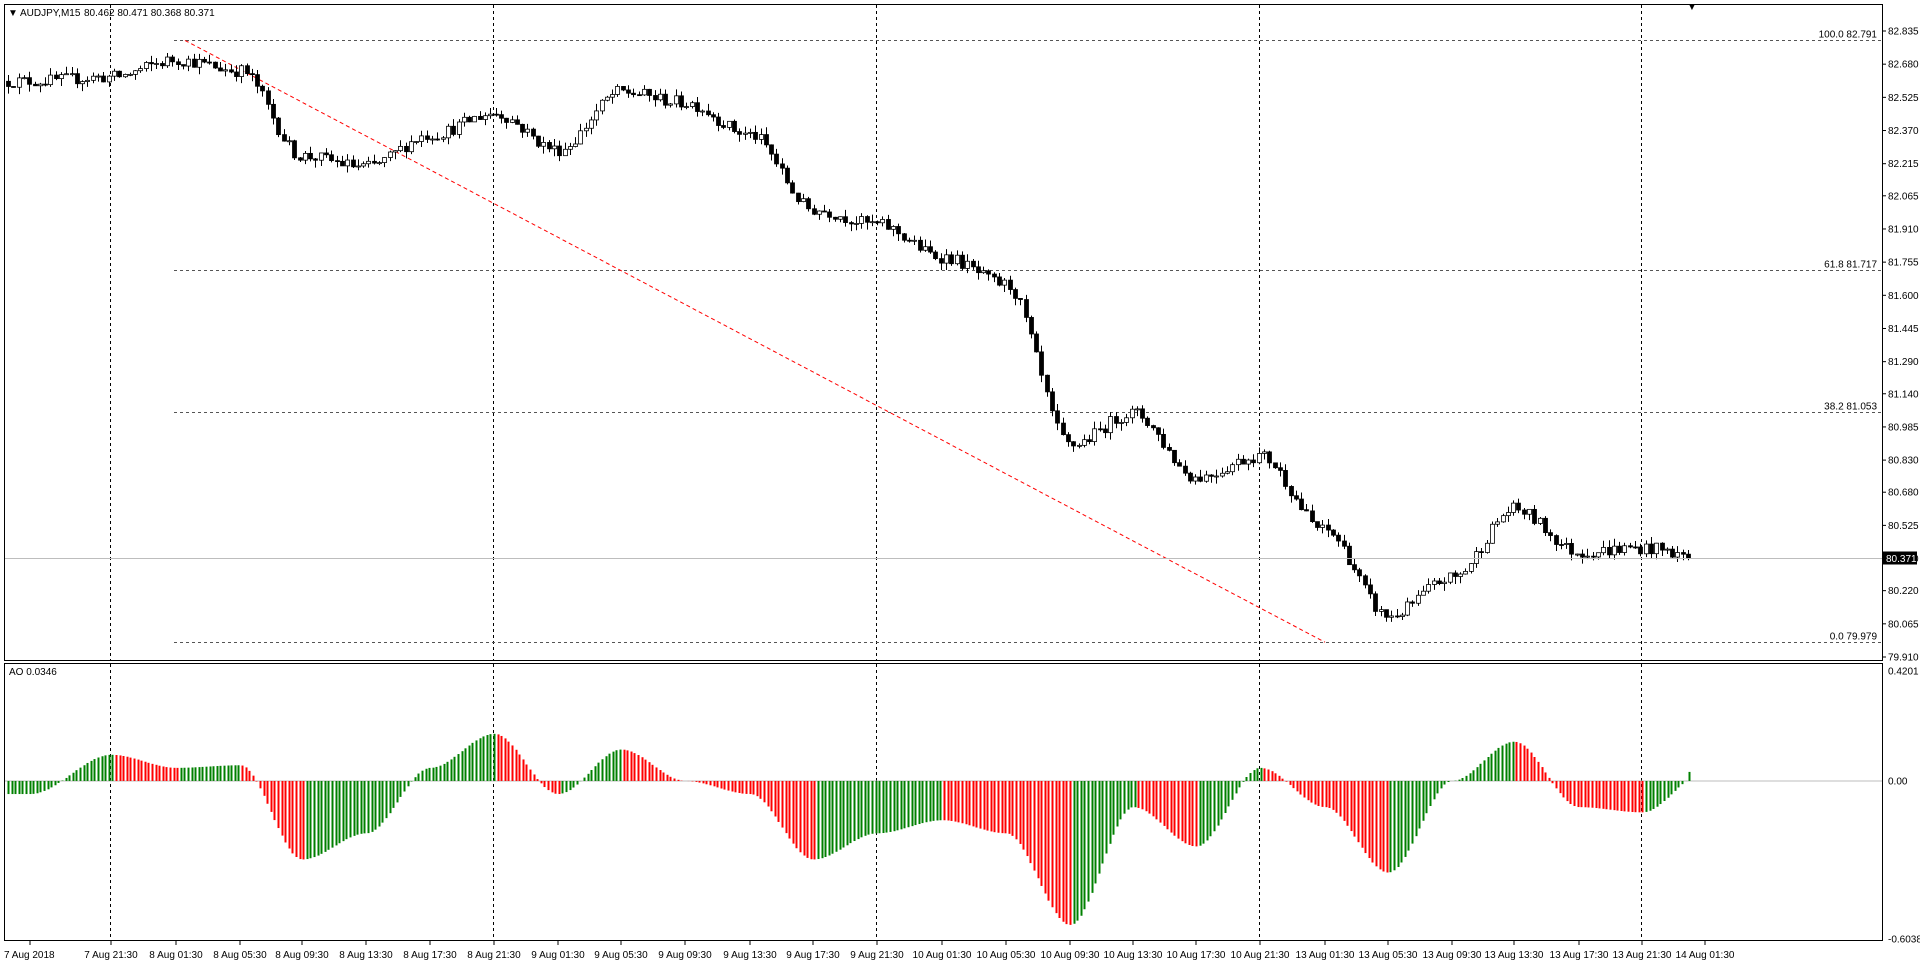  What do you see at coordinates (176, 955) in the screenshot?
I see `time-axis-label: 8 Aug 01:30` at bounding box center [176, 955].